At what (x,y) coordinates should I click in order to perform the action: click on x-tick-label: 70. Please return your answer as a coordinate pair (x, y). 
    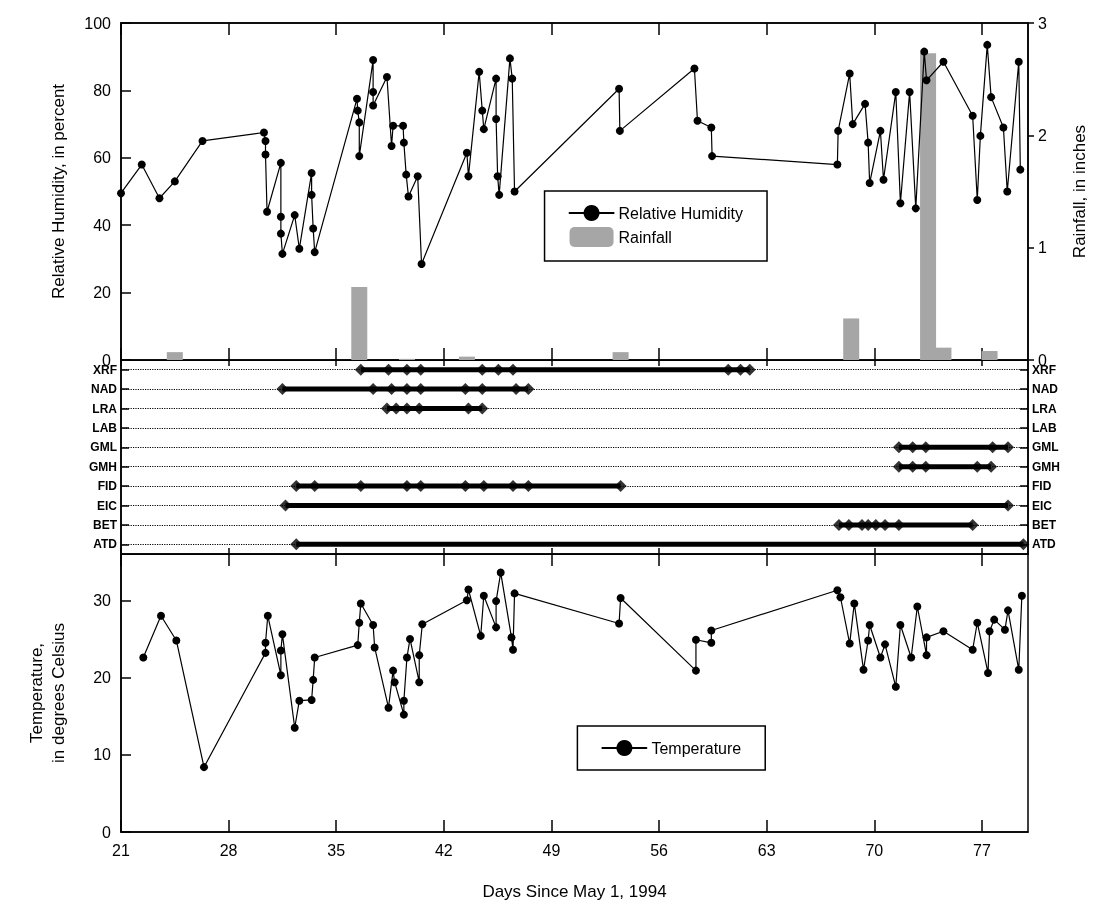
    Looking at the image, I should click on (874, 850).